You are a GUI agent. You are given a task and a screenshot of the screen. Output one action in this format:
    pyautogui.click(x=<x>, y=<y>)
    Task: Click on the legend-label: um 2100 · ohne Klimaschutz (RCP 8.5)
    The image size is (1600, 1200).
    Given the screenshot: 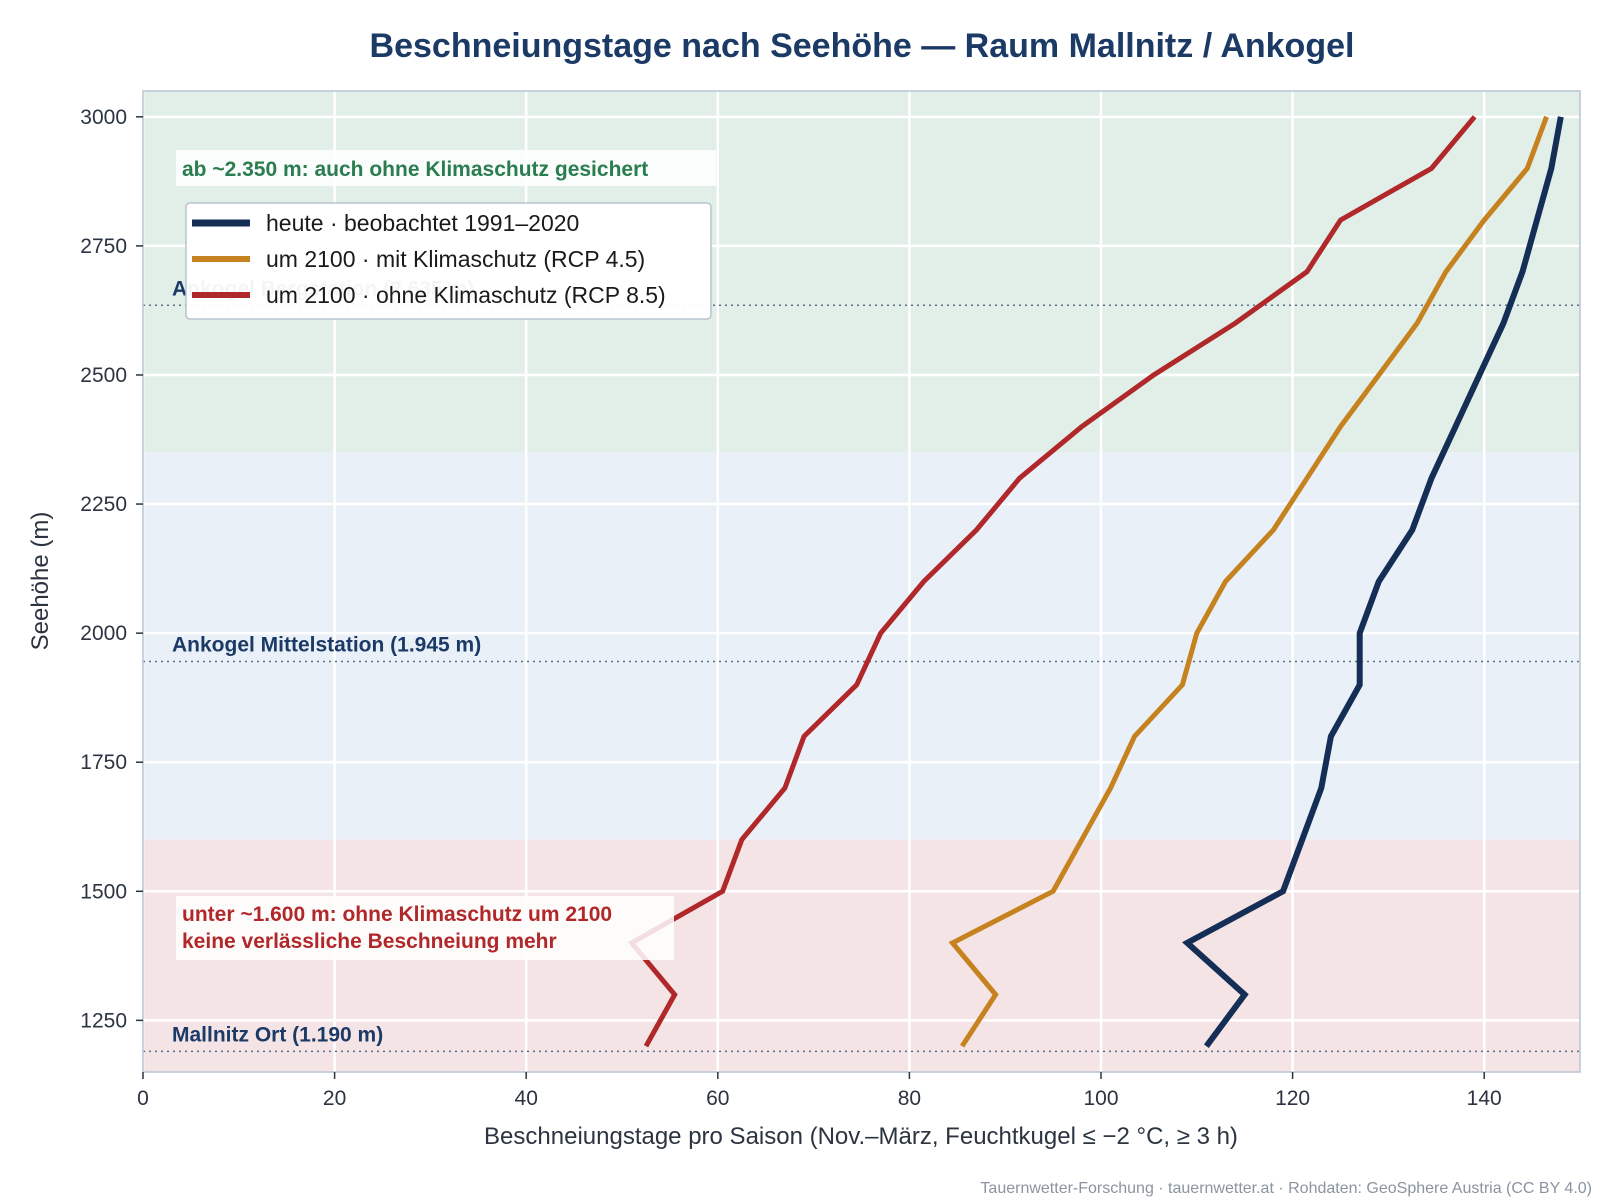 What is the action you would take?
    pyautogui.click(x=466, y=295)
    